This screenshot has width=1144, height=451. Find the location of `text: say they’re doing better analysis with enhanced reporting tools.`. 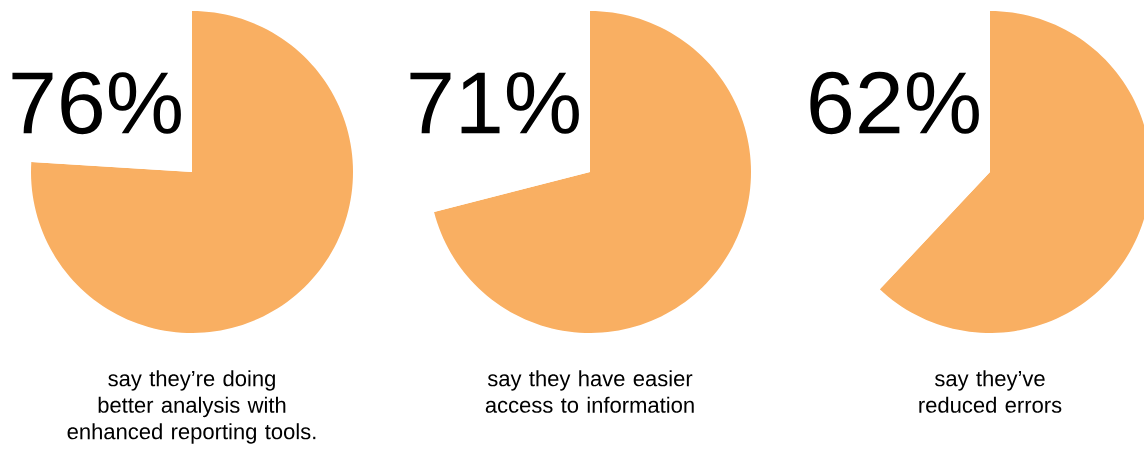

text: say they’re doing better analysis with enhanced reporting tools. is located at coordinates (191, 407).